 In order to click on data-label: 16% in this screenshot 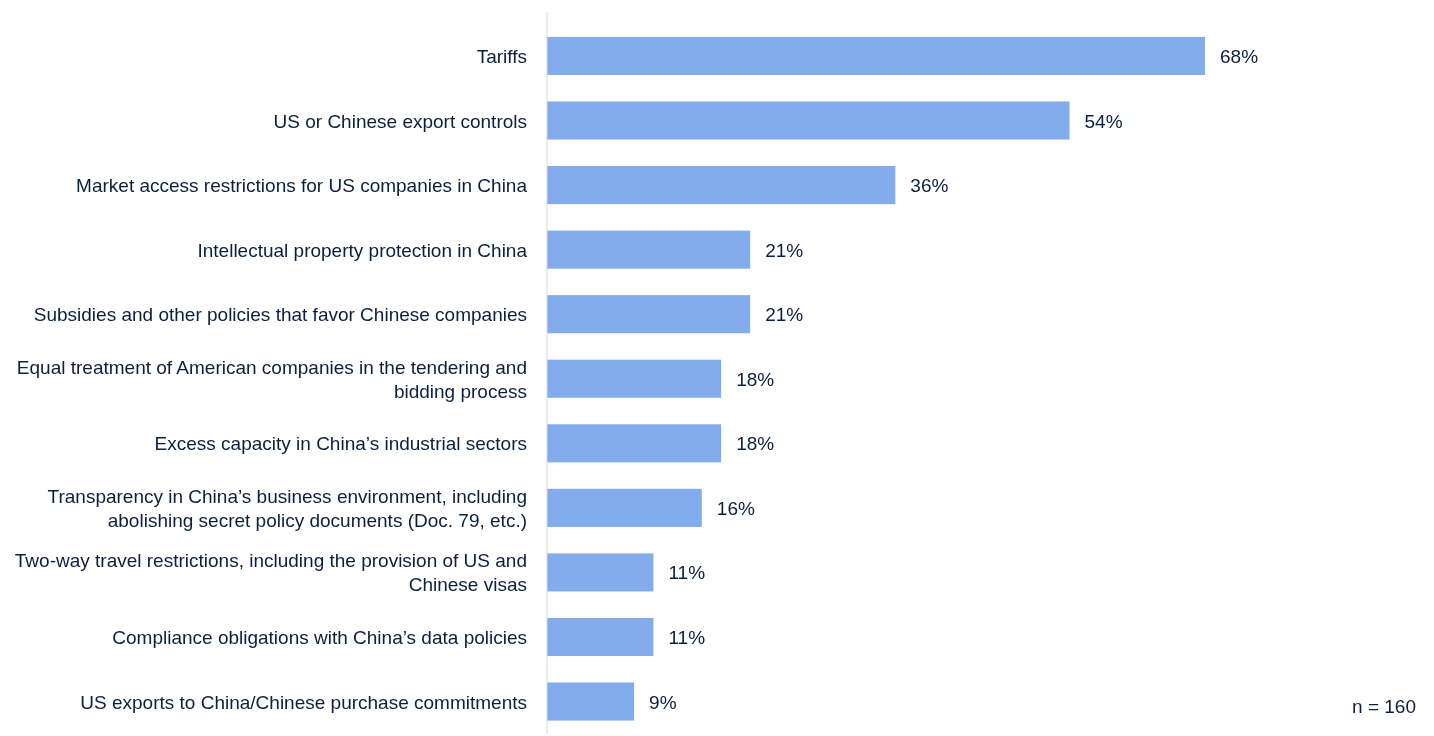, I will do `click(735, 508)`.